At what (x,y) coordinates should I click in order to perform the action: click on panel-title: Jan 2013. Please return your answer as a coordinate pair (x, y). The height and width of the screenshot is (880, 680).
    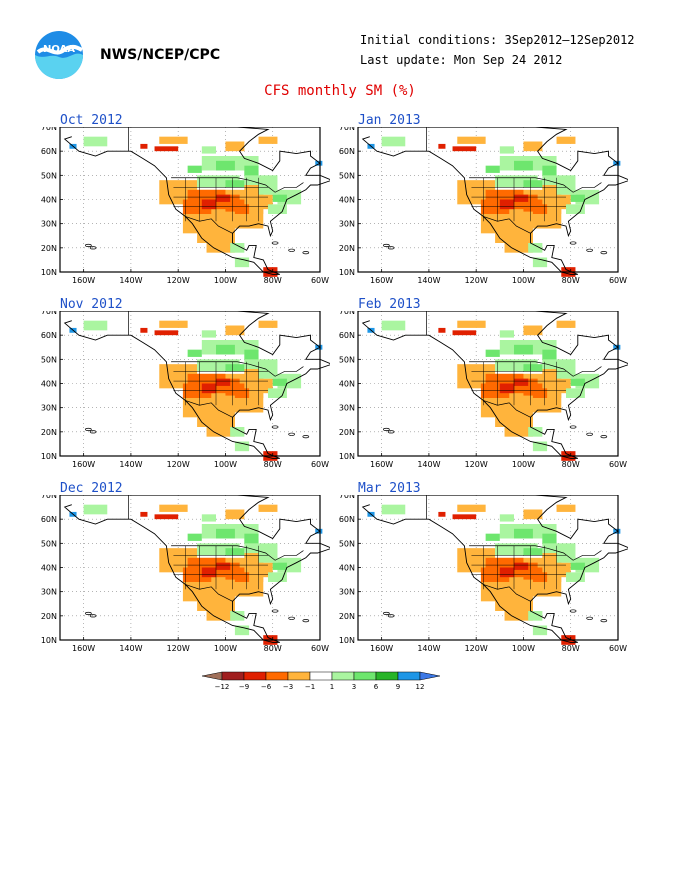
    Looking at the image, I should click on (389, 120).